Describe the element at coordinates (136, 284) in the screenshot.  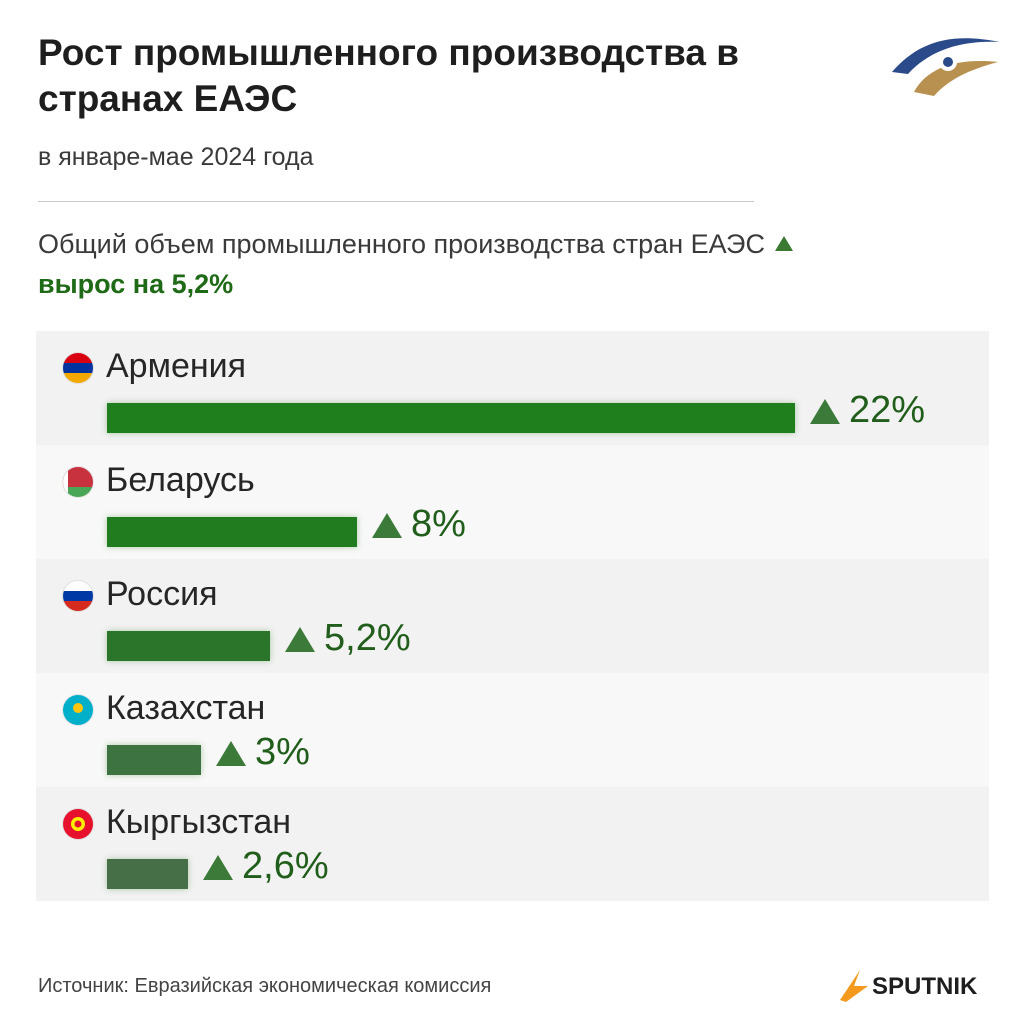
I see `summary-growth: вырос на 5,2%` at that location.